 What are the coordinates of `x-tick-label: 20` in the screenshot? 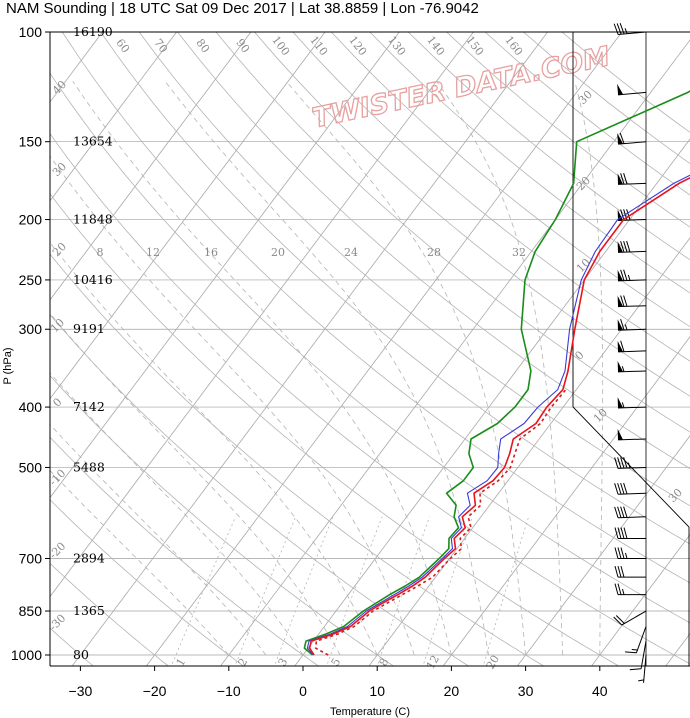 It's located at (452, 691).